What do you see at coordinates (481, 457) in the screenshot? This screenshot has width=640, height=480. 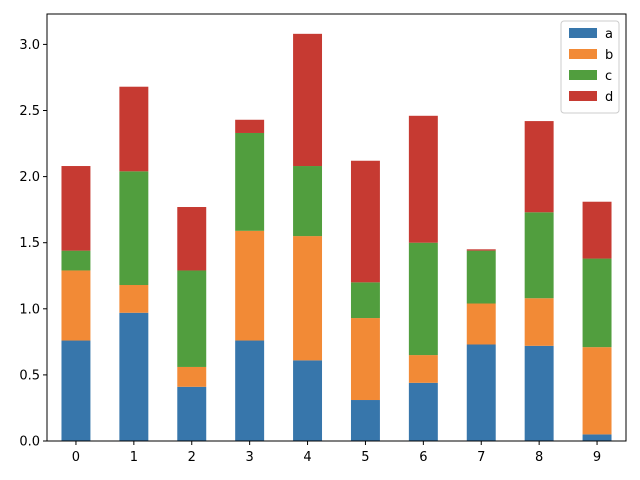 I see `x-tick-label-7: 7` at bounding box center [481, 457].